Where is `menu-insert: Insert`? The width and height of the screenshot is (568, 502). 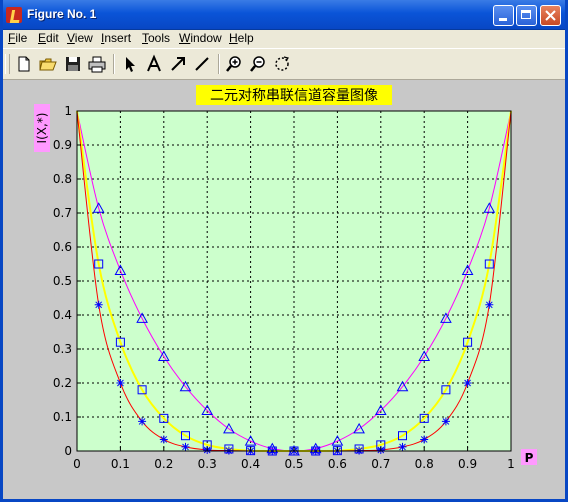
menu-insert: Insert is located at coordinates (116, 38).